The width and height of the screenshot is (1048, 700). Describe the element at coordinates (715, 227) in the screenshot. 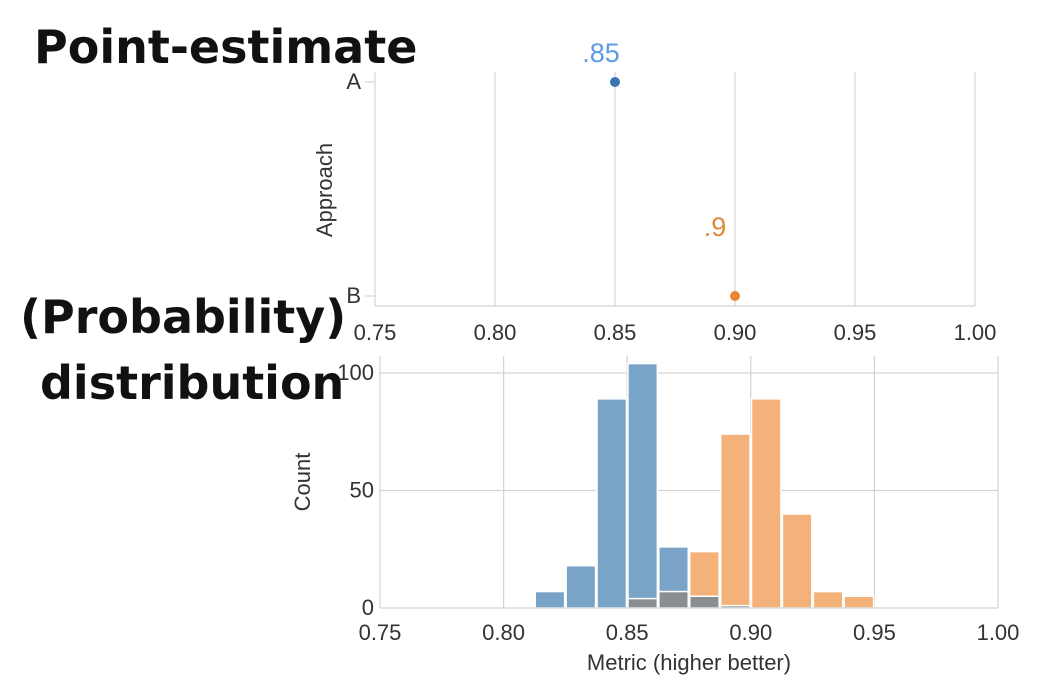

I see `point-label-B: .9` at that location.